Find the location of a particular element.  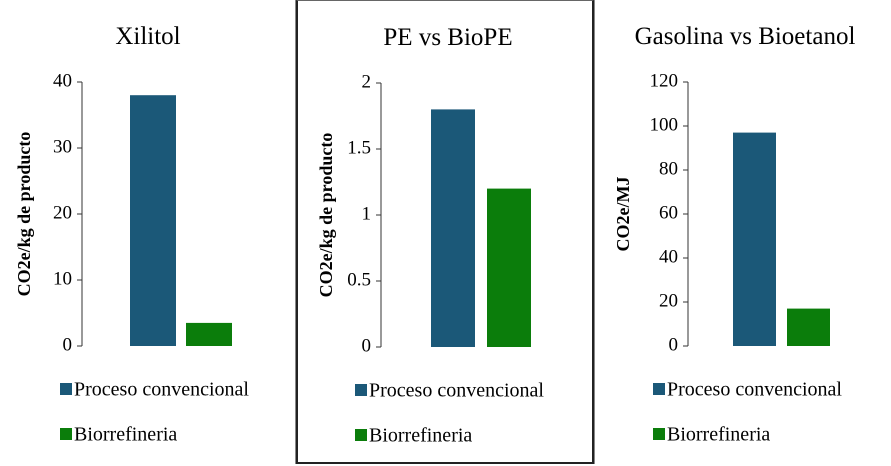

y-tick-label: 1 is located at coordinates (367, 213).